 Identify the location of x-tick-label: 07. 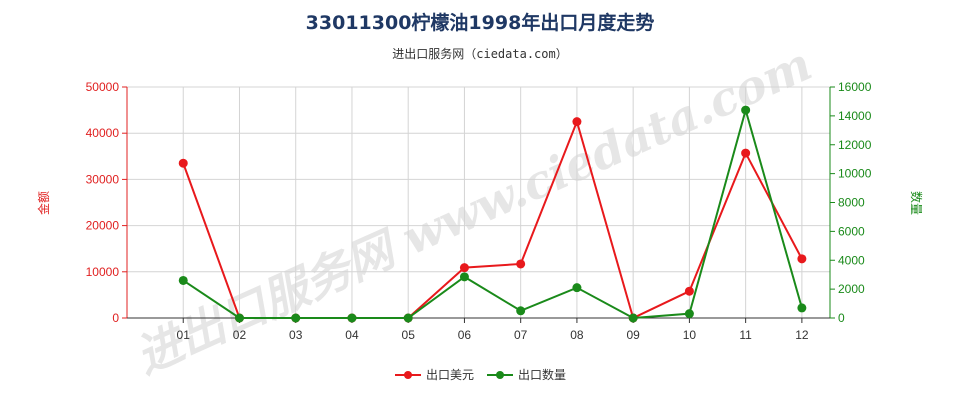
(521, 335).